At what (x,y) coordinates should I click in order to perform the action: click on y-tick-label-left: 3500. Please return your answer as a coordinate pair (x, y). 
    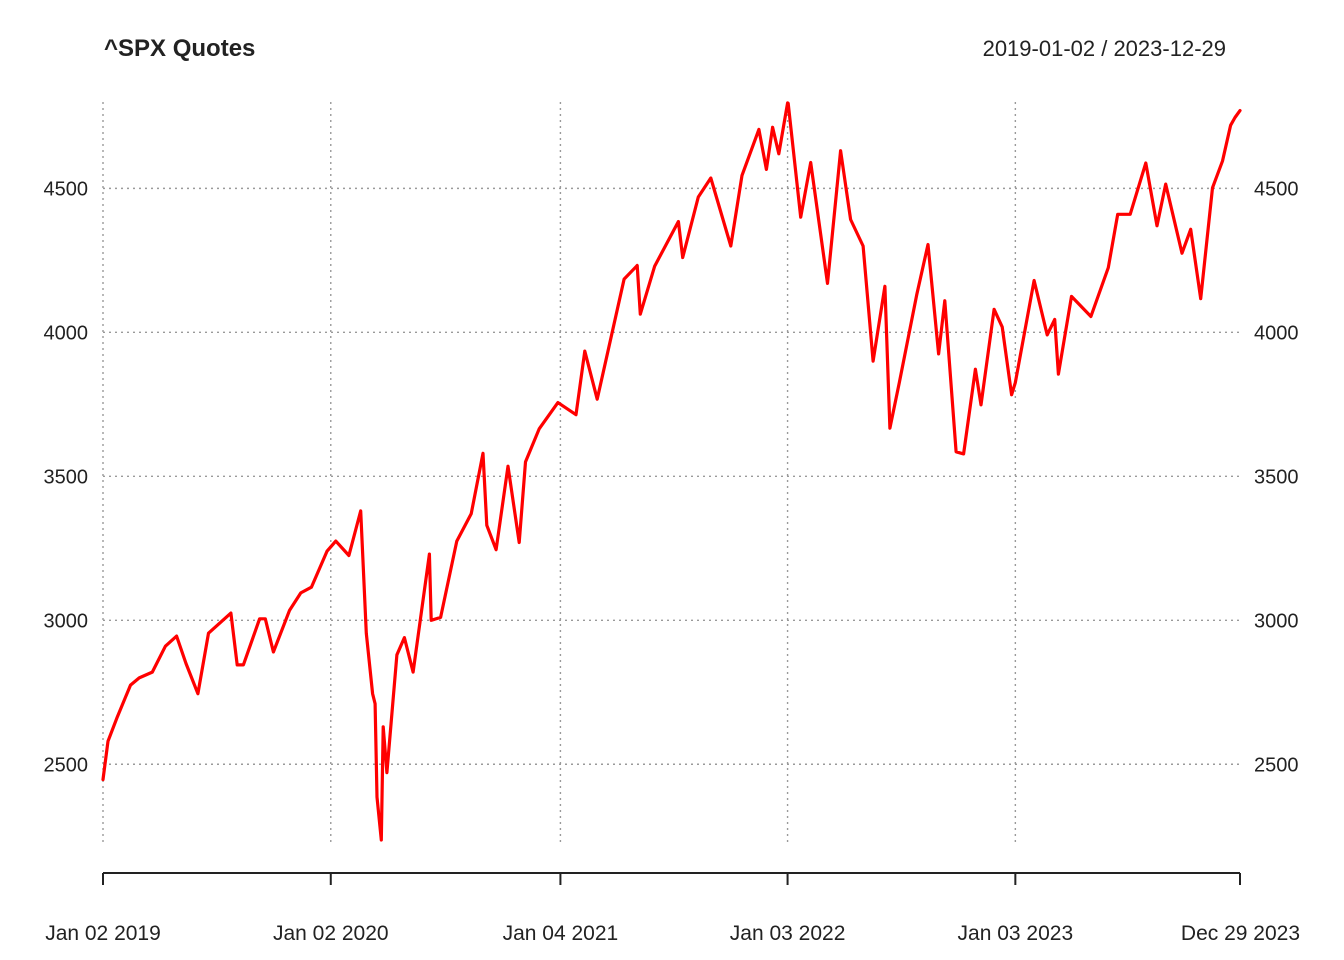
    Looking at the image, I should click on (66, 477).